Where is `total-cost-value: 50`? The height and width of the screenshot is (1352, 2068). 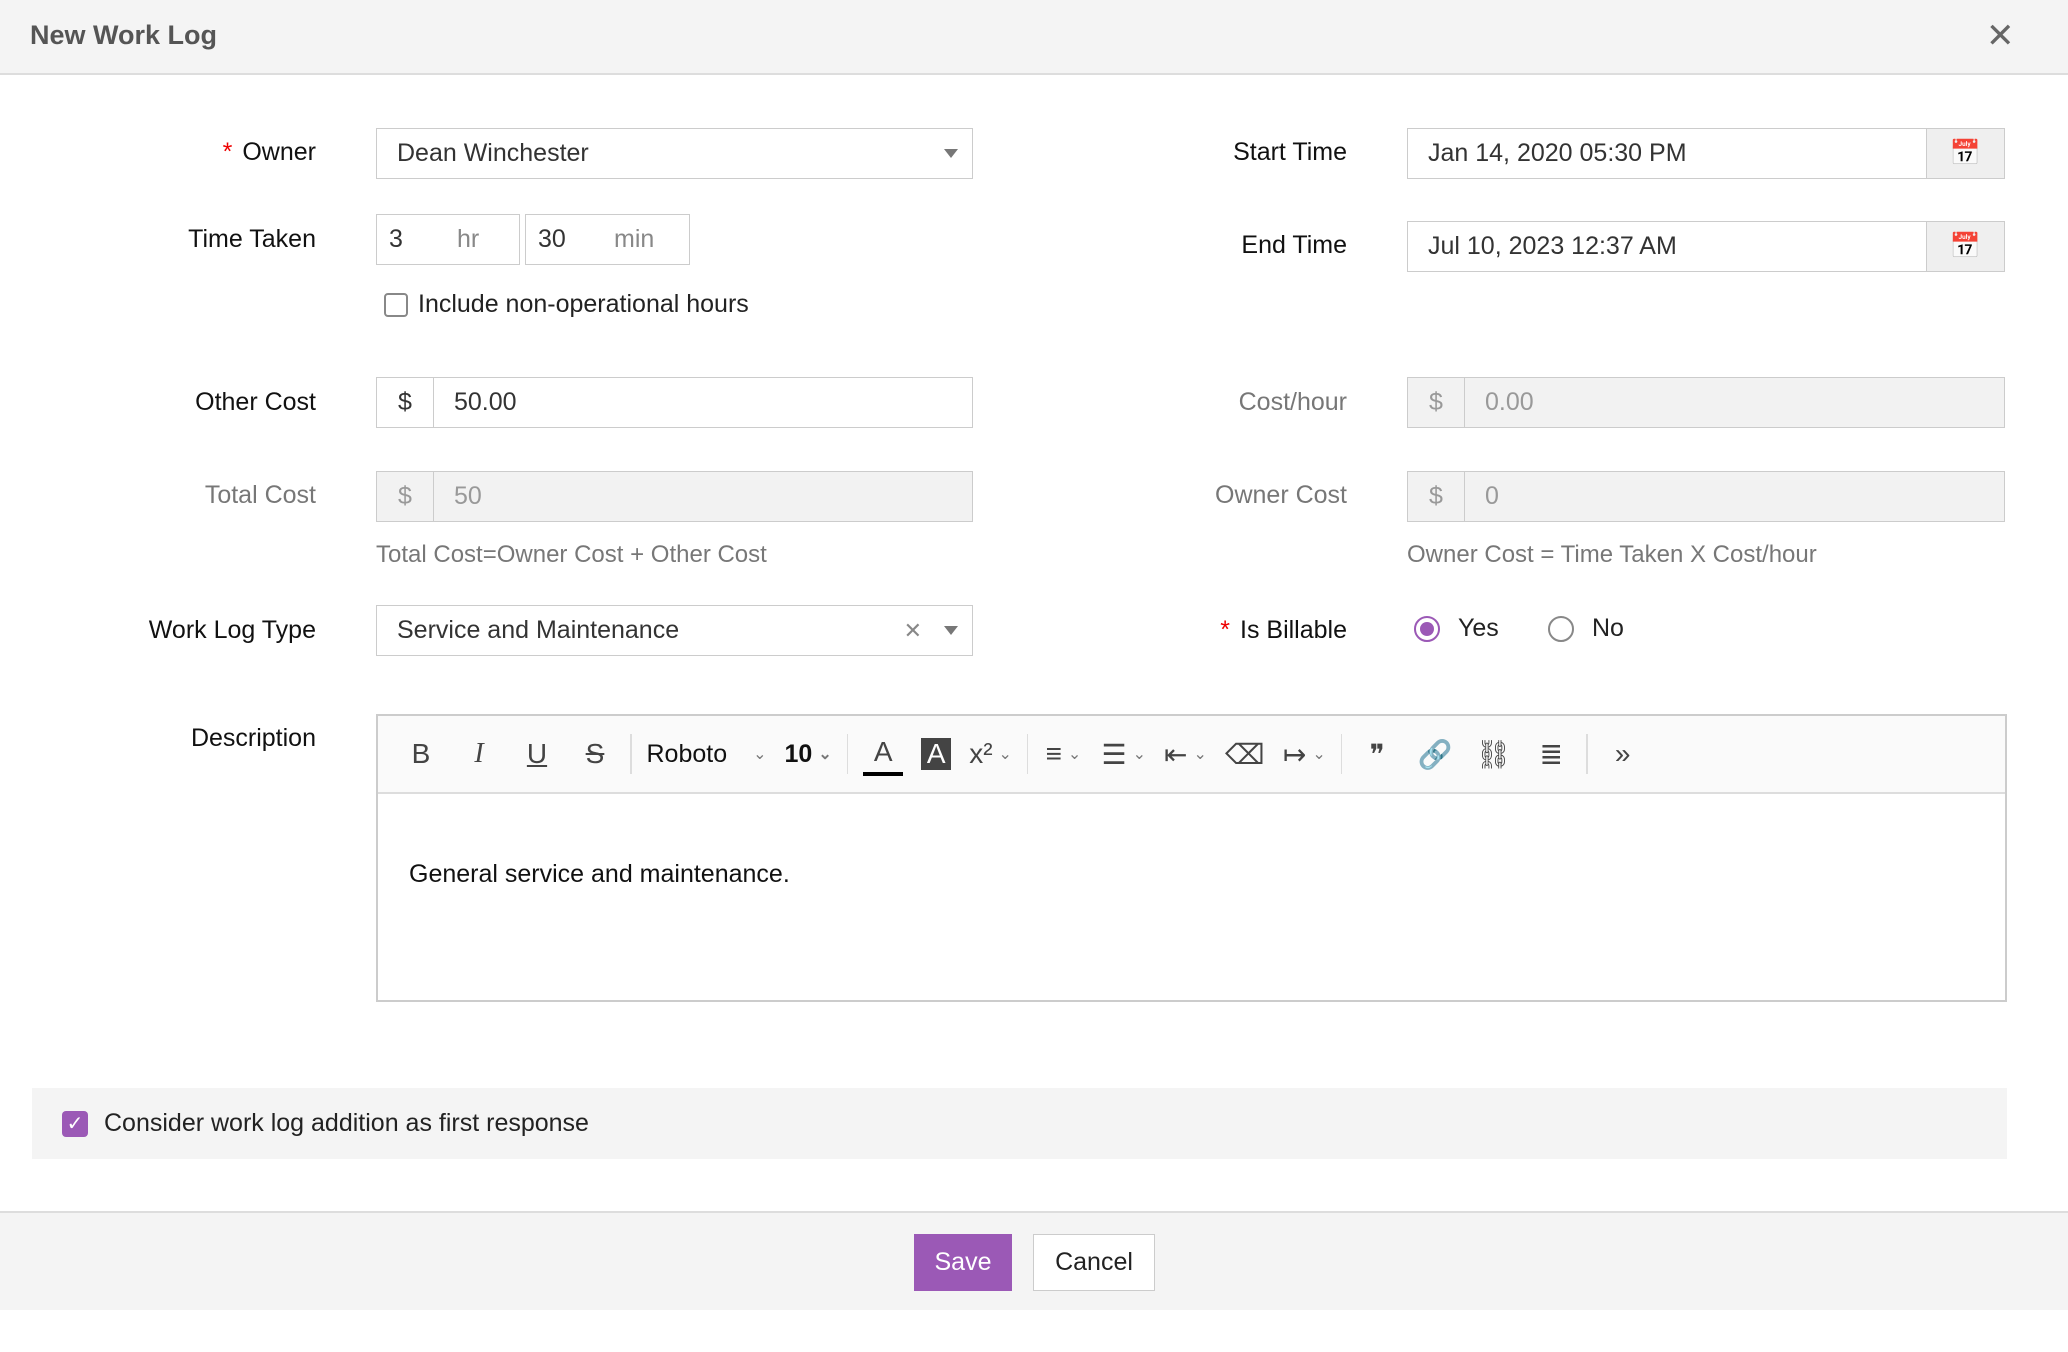 total-cost-value: 50 is located at coordinates (468, 496).